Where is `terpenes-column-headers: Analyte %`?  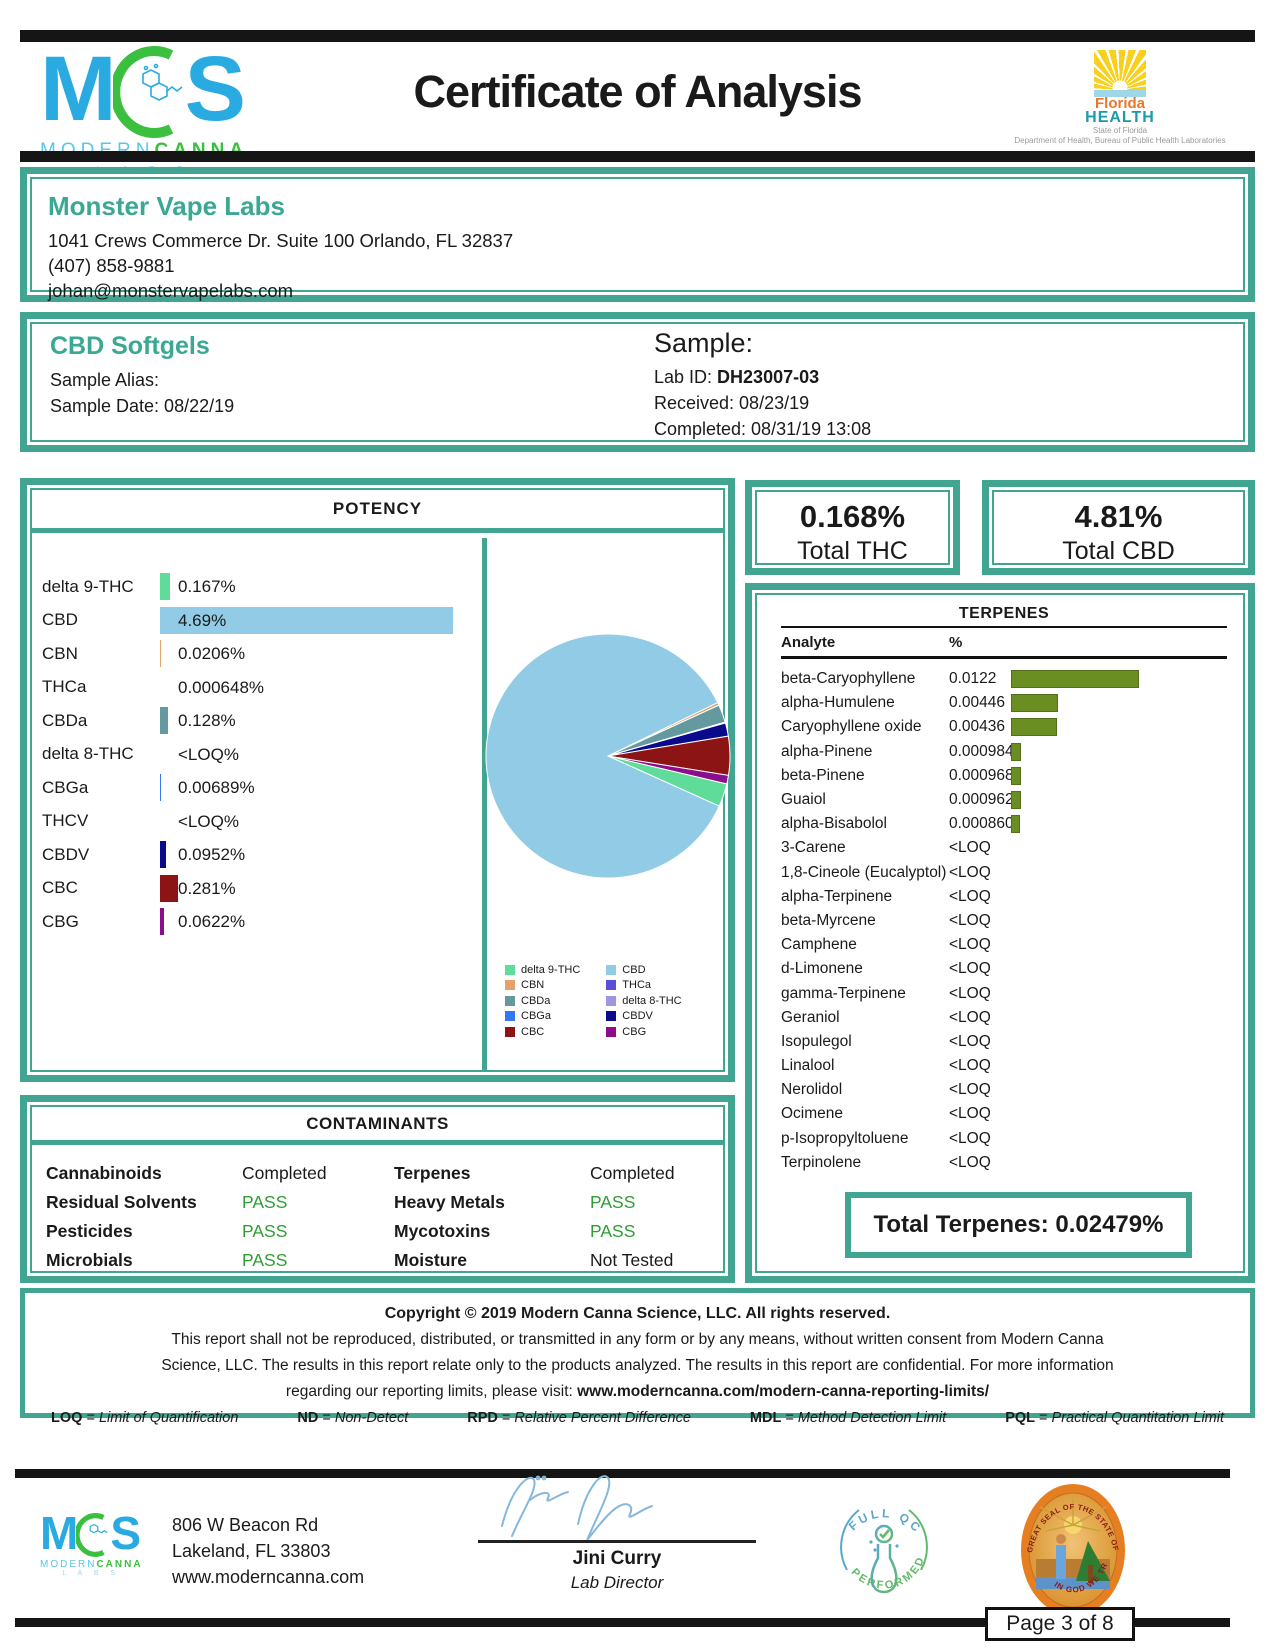 terpenes-column-headers: Analyte % is located at coordinates (1004, 643).